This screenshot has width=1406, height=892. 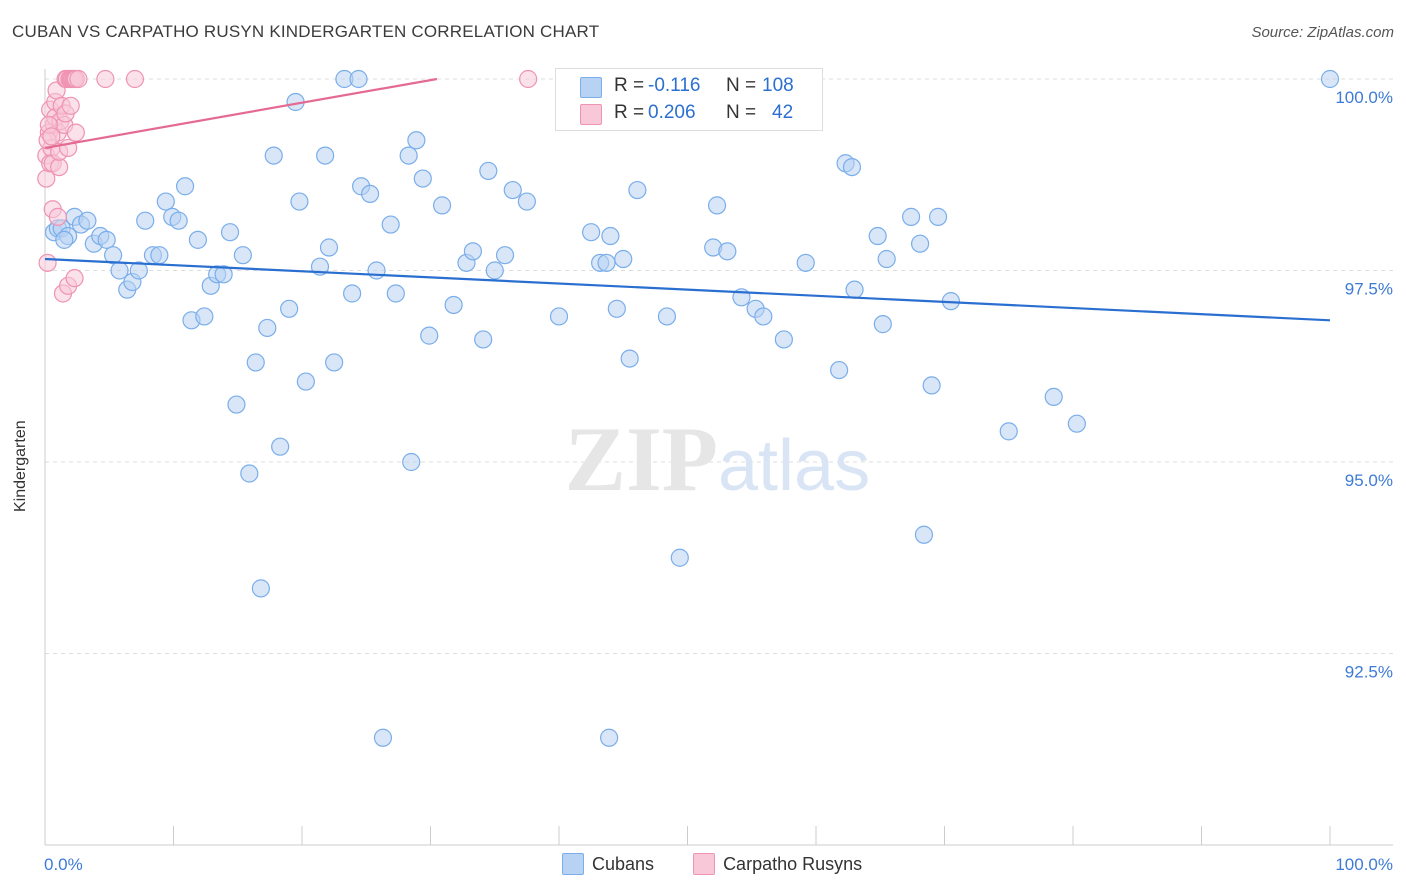 I want to click on y-axis-label-wrap: Kindergarten, so click(x=27, y=460).